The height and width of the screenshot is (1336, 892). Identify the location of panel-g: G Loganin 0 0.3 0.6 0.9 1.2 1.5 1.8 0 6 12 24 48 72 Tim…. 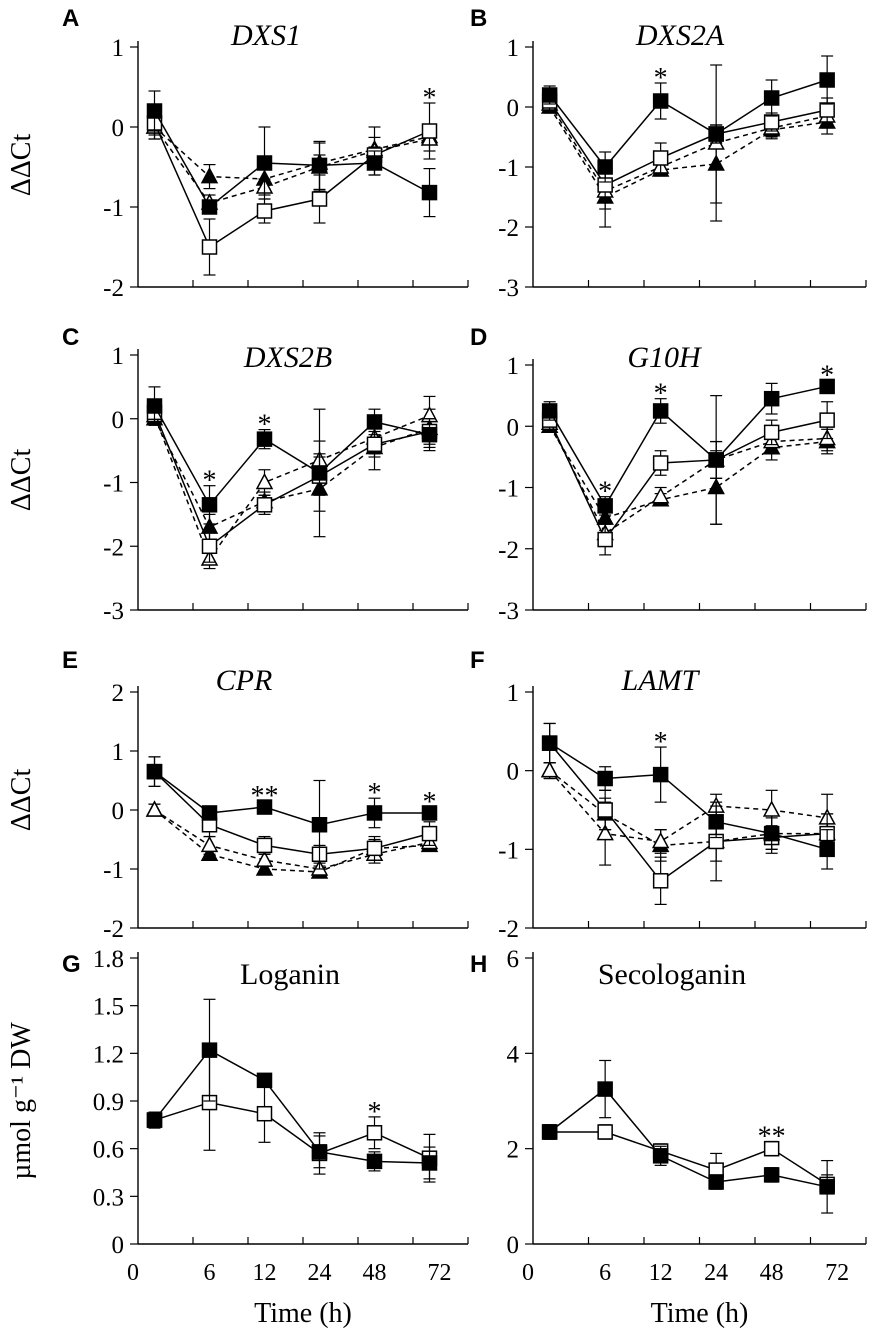
(237, 1137).